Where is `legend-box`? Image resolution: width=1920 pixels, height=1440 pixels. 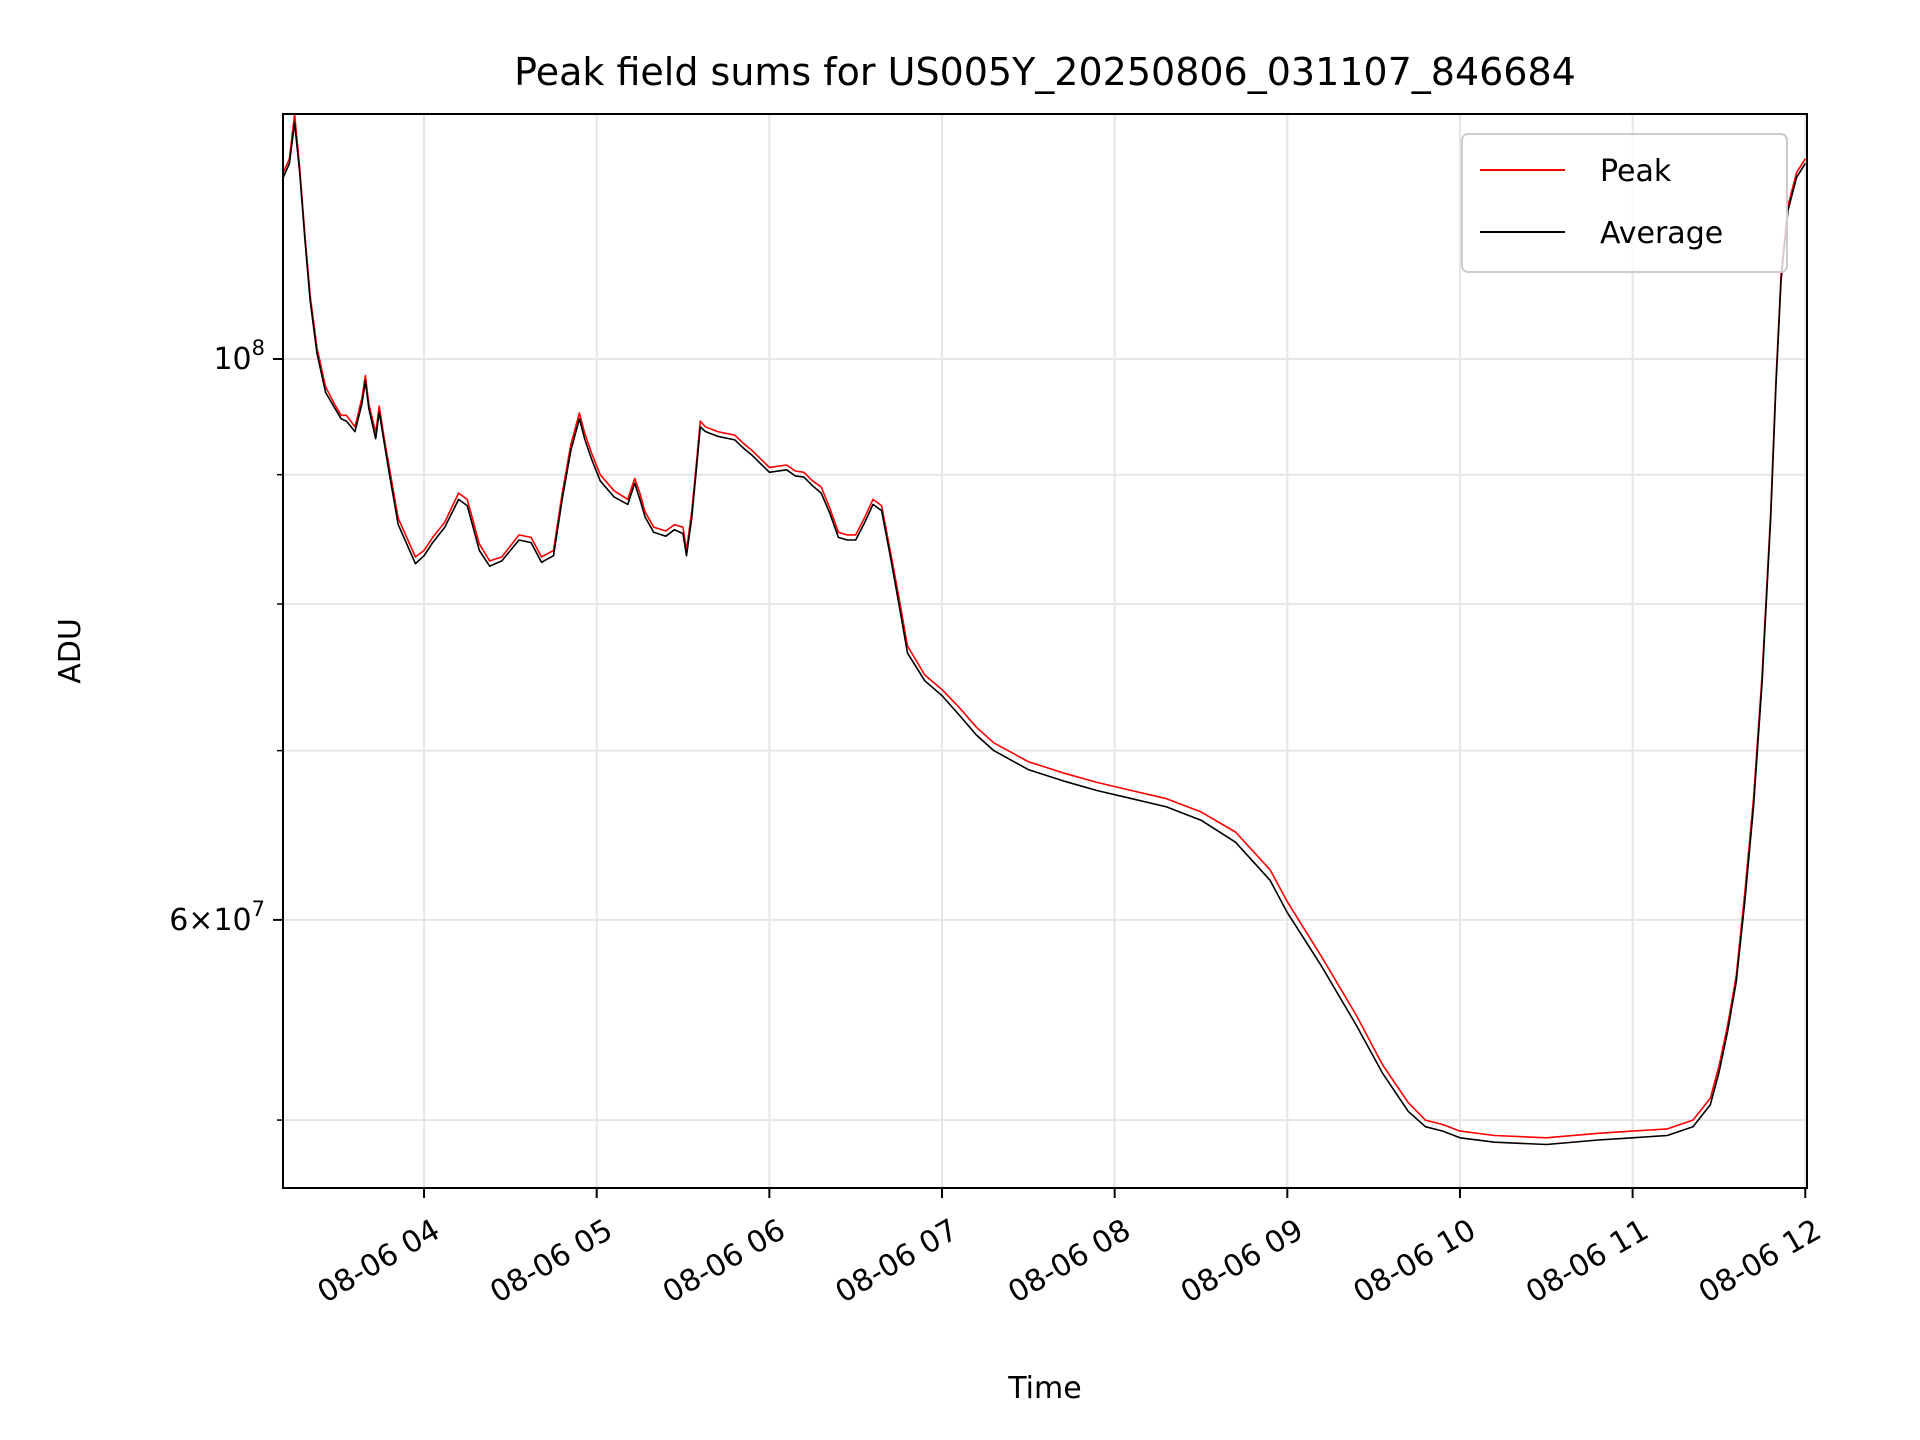
legend-box is located at coordinates (1624, 203).